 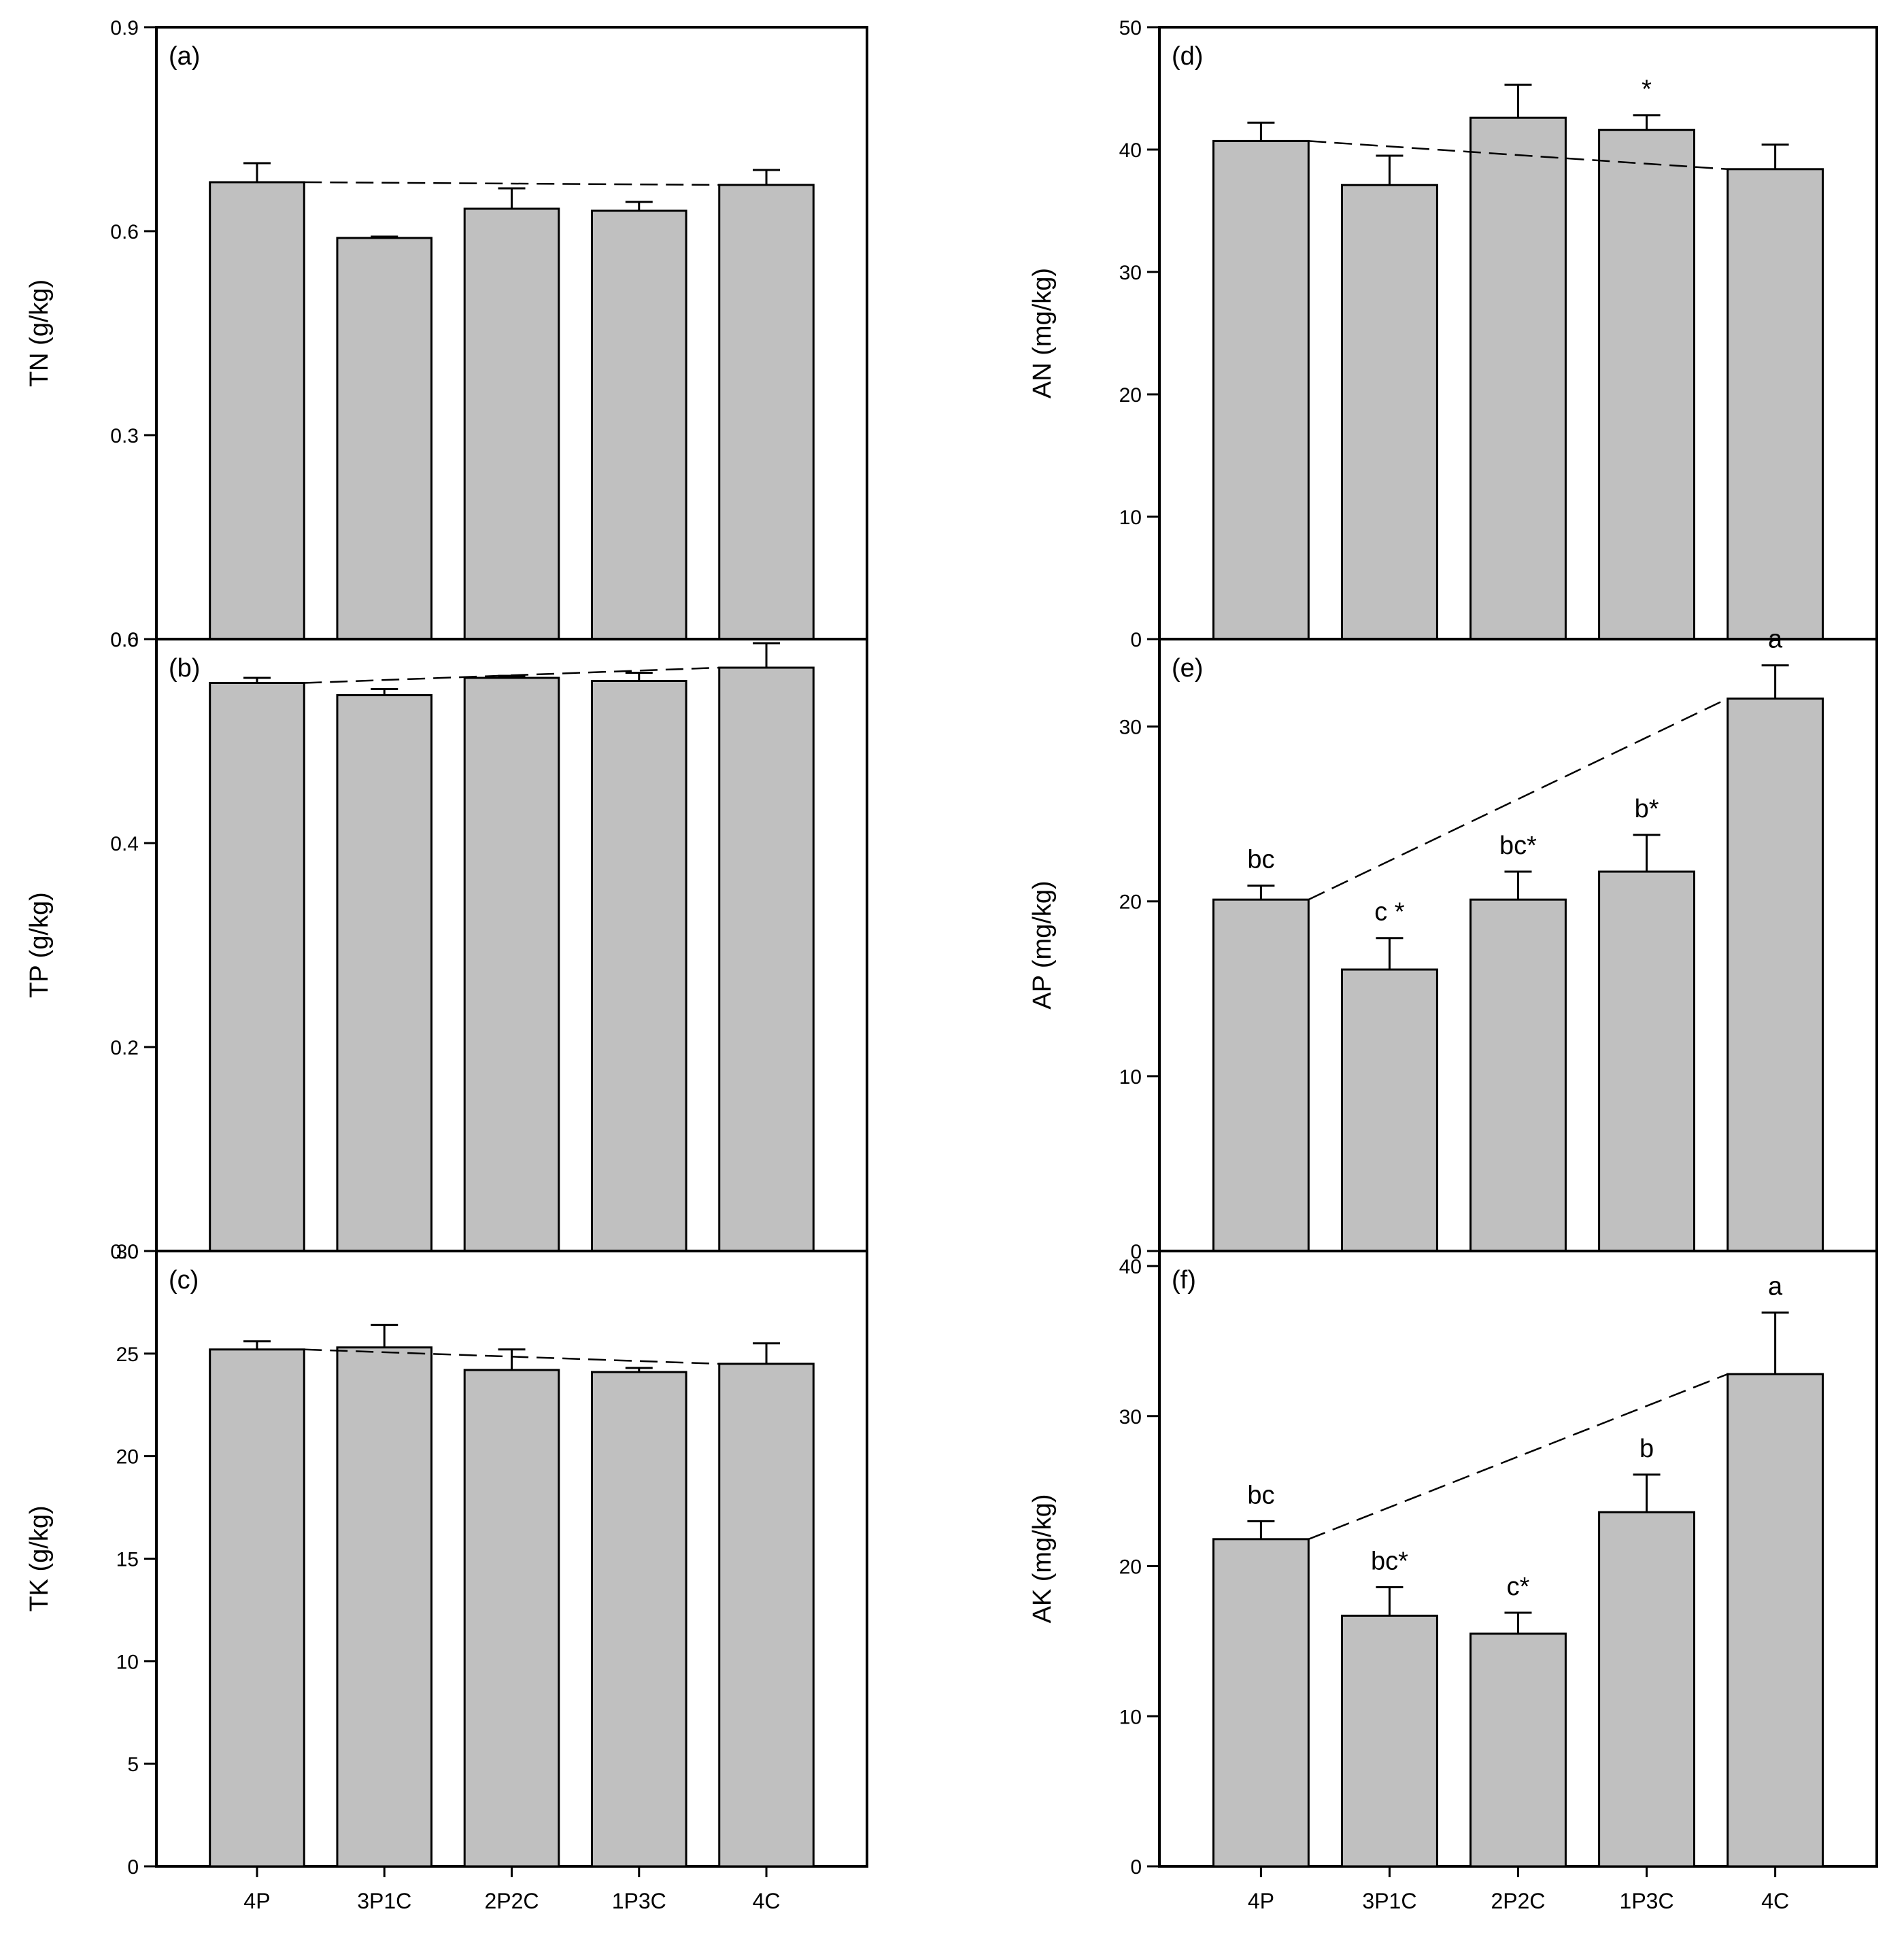 What do you see at coordinates (1043, 1558) in the screenshot?
I see `panel-f-ylabel: AK (mg/kg)` at bounding box center [1043, 1558].